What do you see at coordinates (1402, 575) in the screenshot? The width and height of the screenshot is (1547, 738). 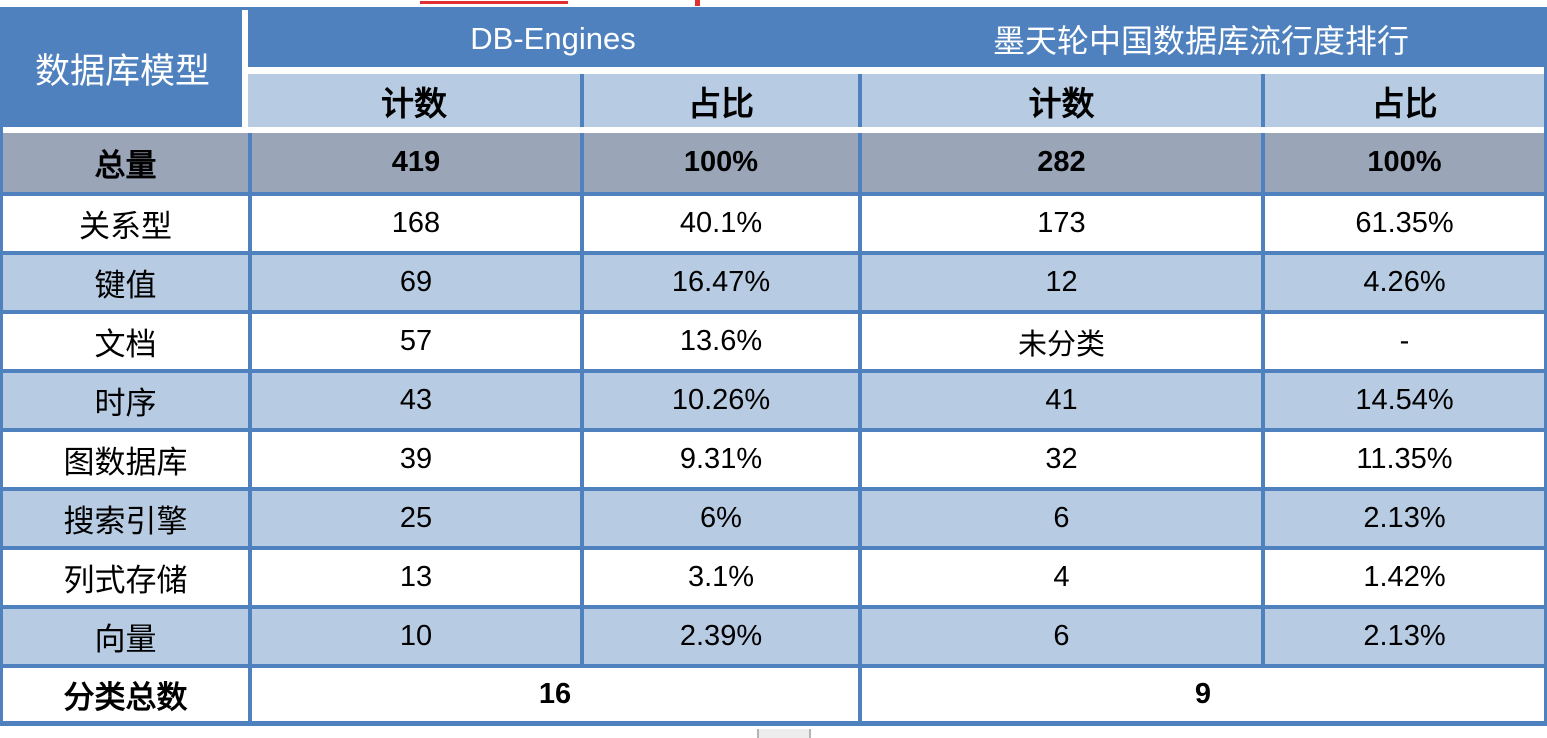 I see `cell-value: 1.42%` at bounding box center [1402, 575].